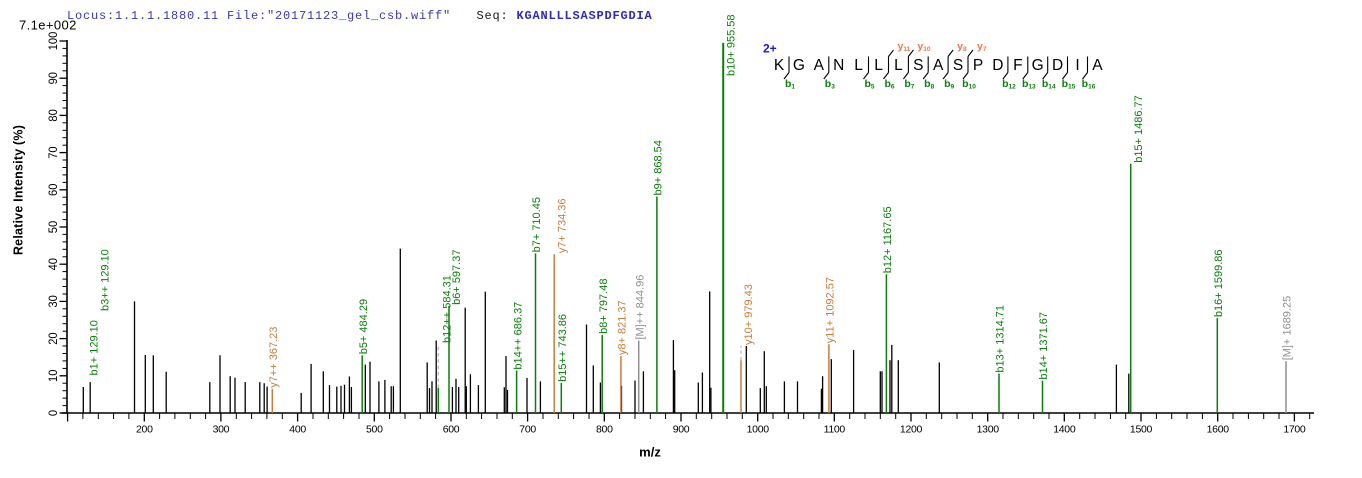 The image size is (1362, 478). I want to click on svg-text: 7.1e+002, so click(48, 25).